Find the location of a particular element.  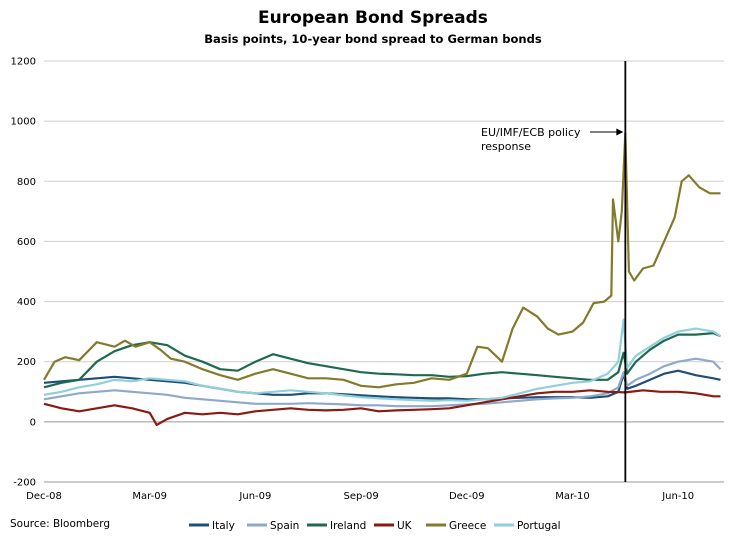

legend-label-ireland: Ireland is located at coordinates (348, 526).